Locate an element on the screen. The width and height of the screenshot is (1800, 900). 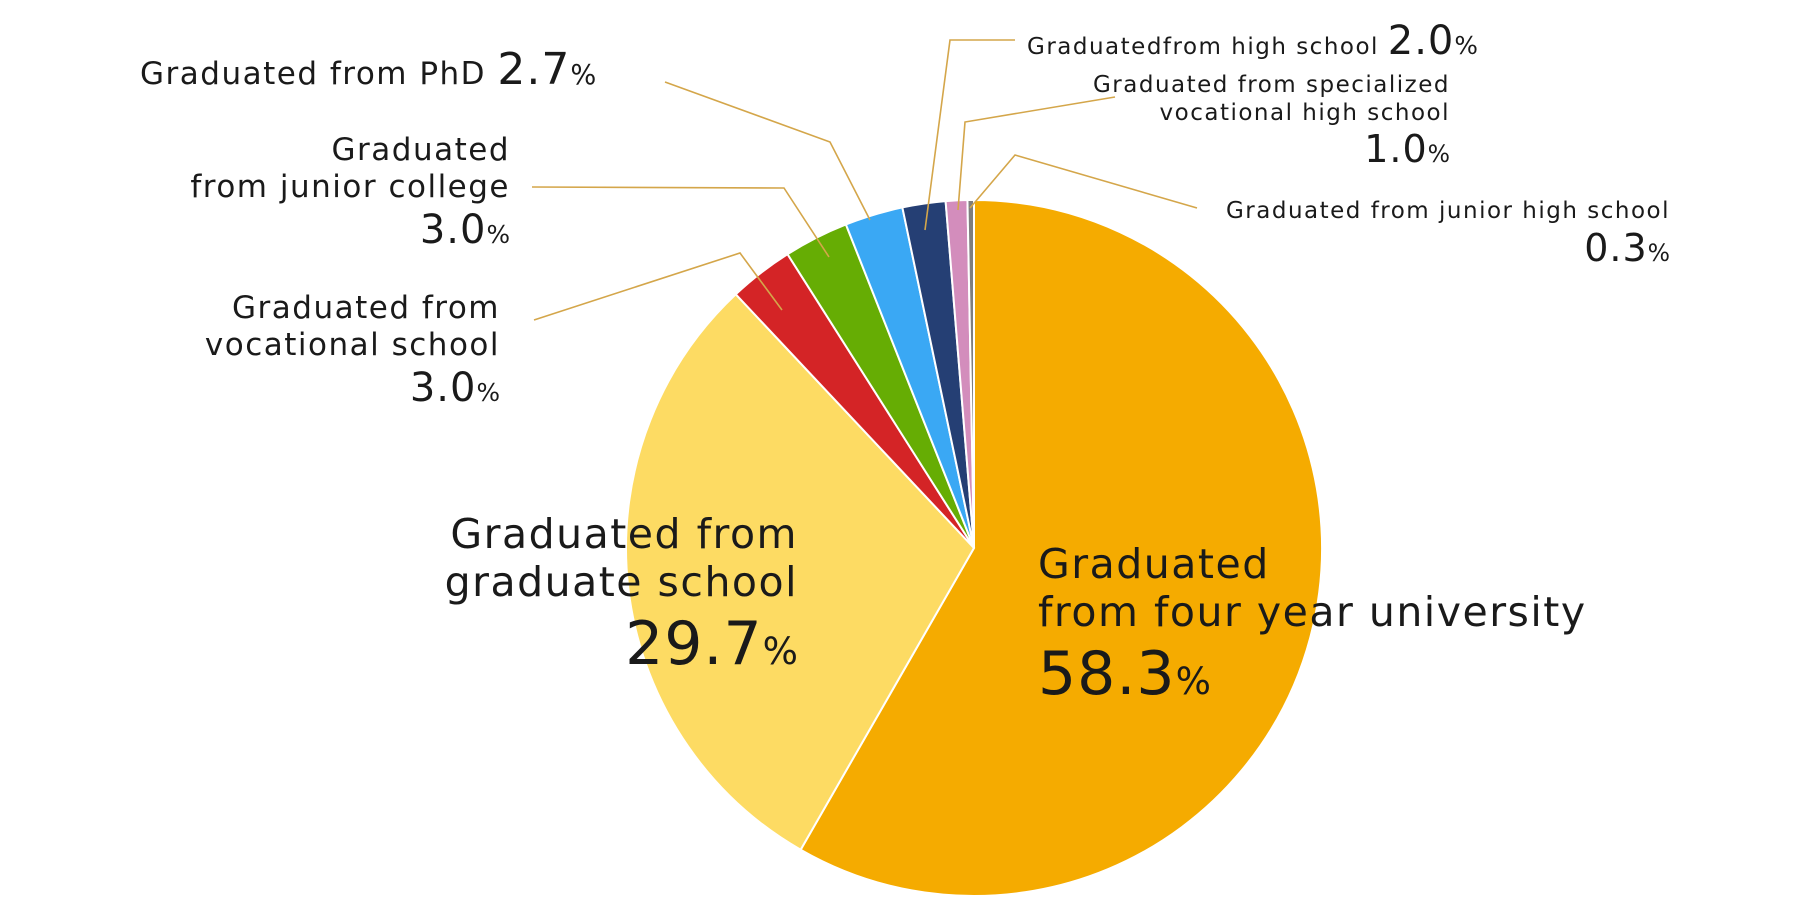
label-vocational-school-line-2: vocational school is located at coordinates (352, 344).